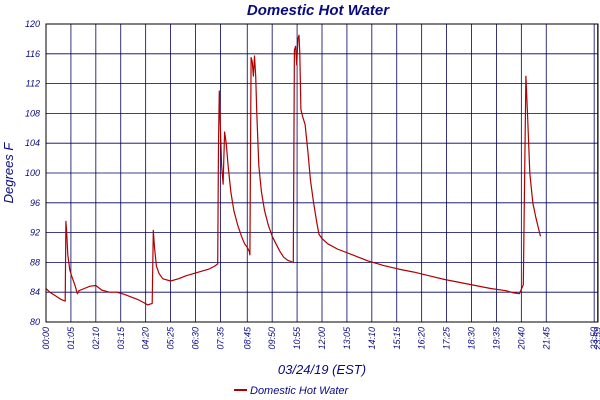  What do you see at coordinates (35, 322) in the screenshot?
I see `y-tick-label: 80` at bounding box center [35, 322].